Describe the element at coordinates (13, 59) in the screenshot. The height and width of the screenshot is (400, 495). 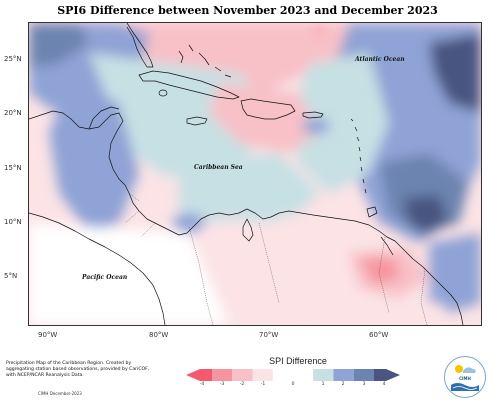
I see `lat-label-25n: 25°N` at that location.